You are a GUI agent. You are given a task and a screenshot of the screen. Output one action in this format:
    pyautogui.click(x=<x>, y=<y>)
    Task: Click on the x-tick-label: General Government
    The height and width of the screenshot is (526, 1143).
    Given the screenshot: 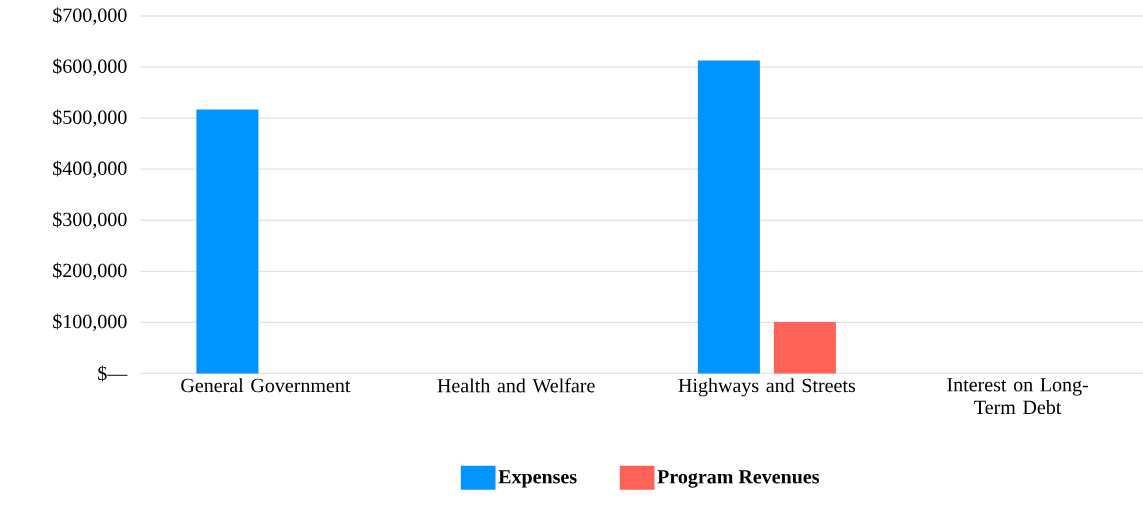 What is the action you would take?
    pyautogui.click(x=266, y=385)
    